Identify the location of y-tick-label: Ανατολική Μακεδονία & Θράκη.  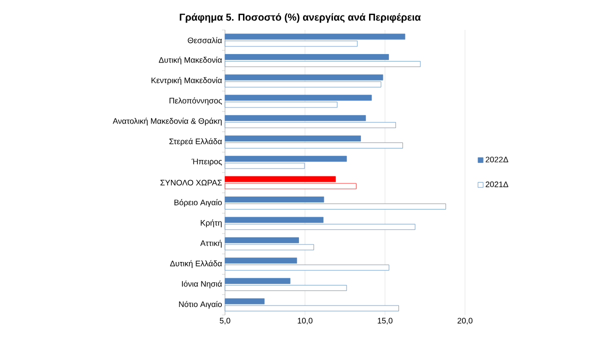
(167, 122).